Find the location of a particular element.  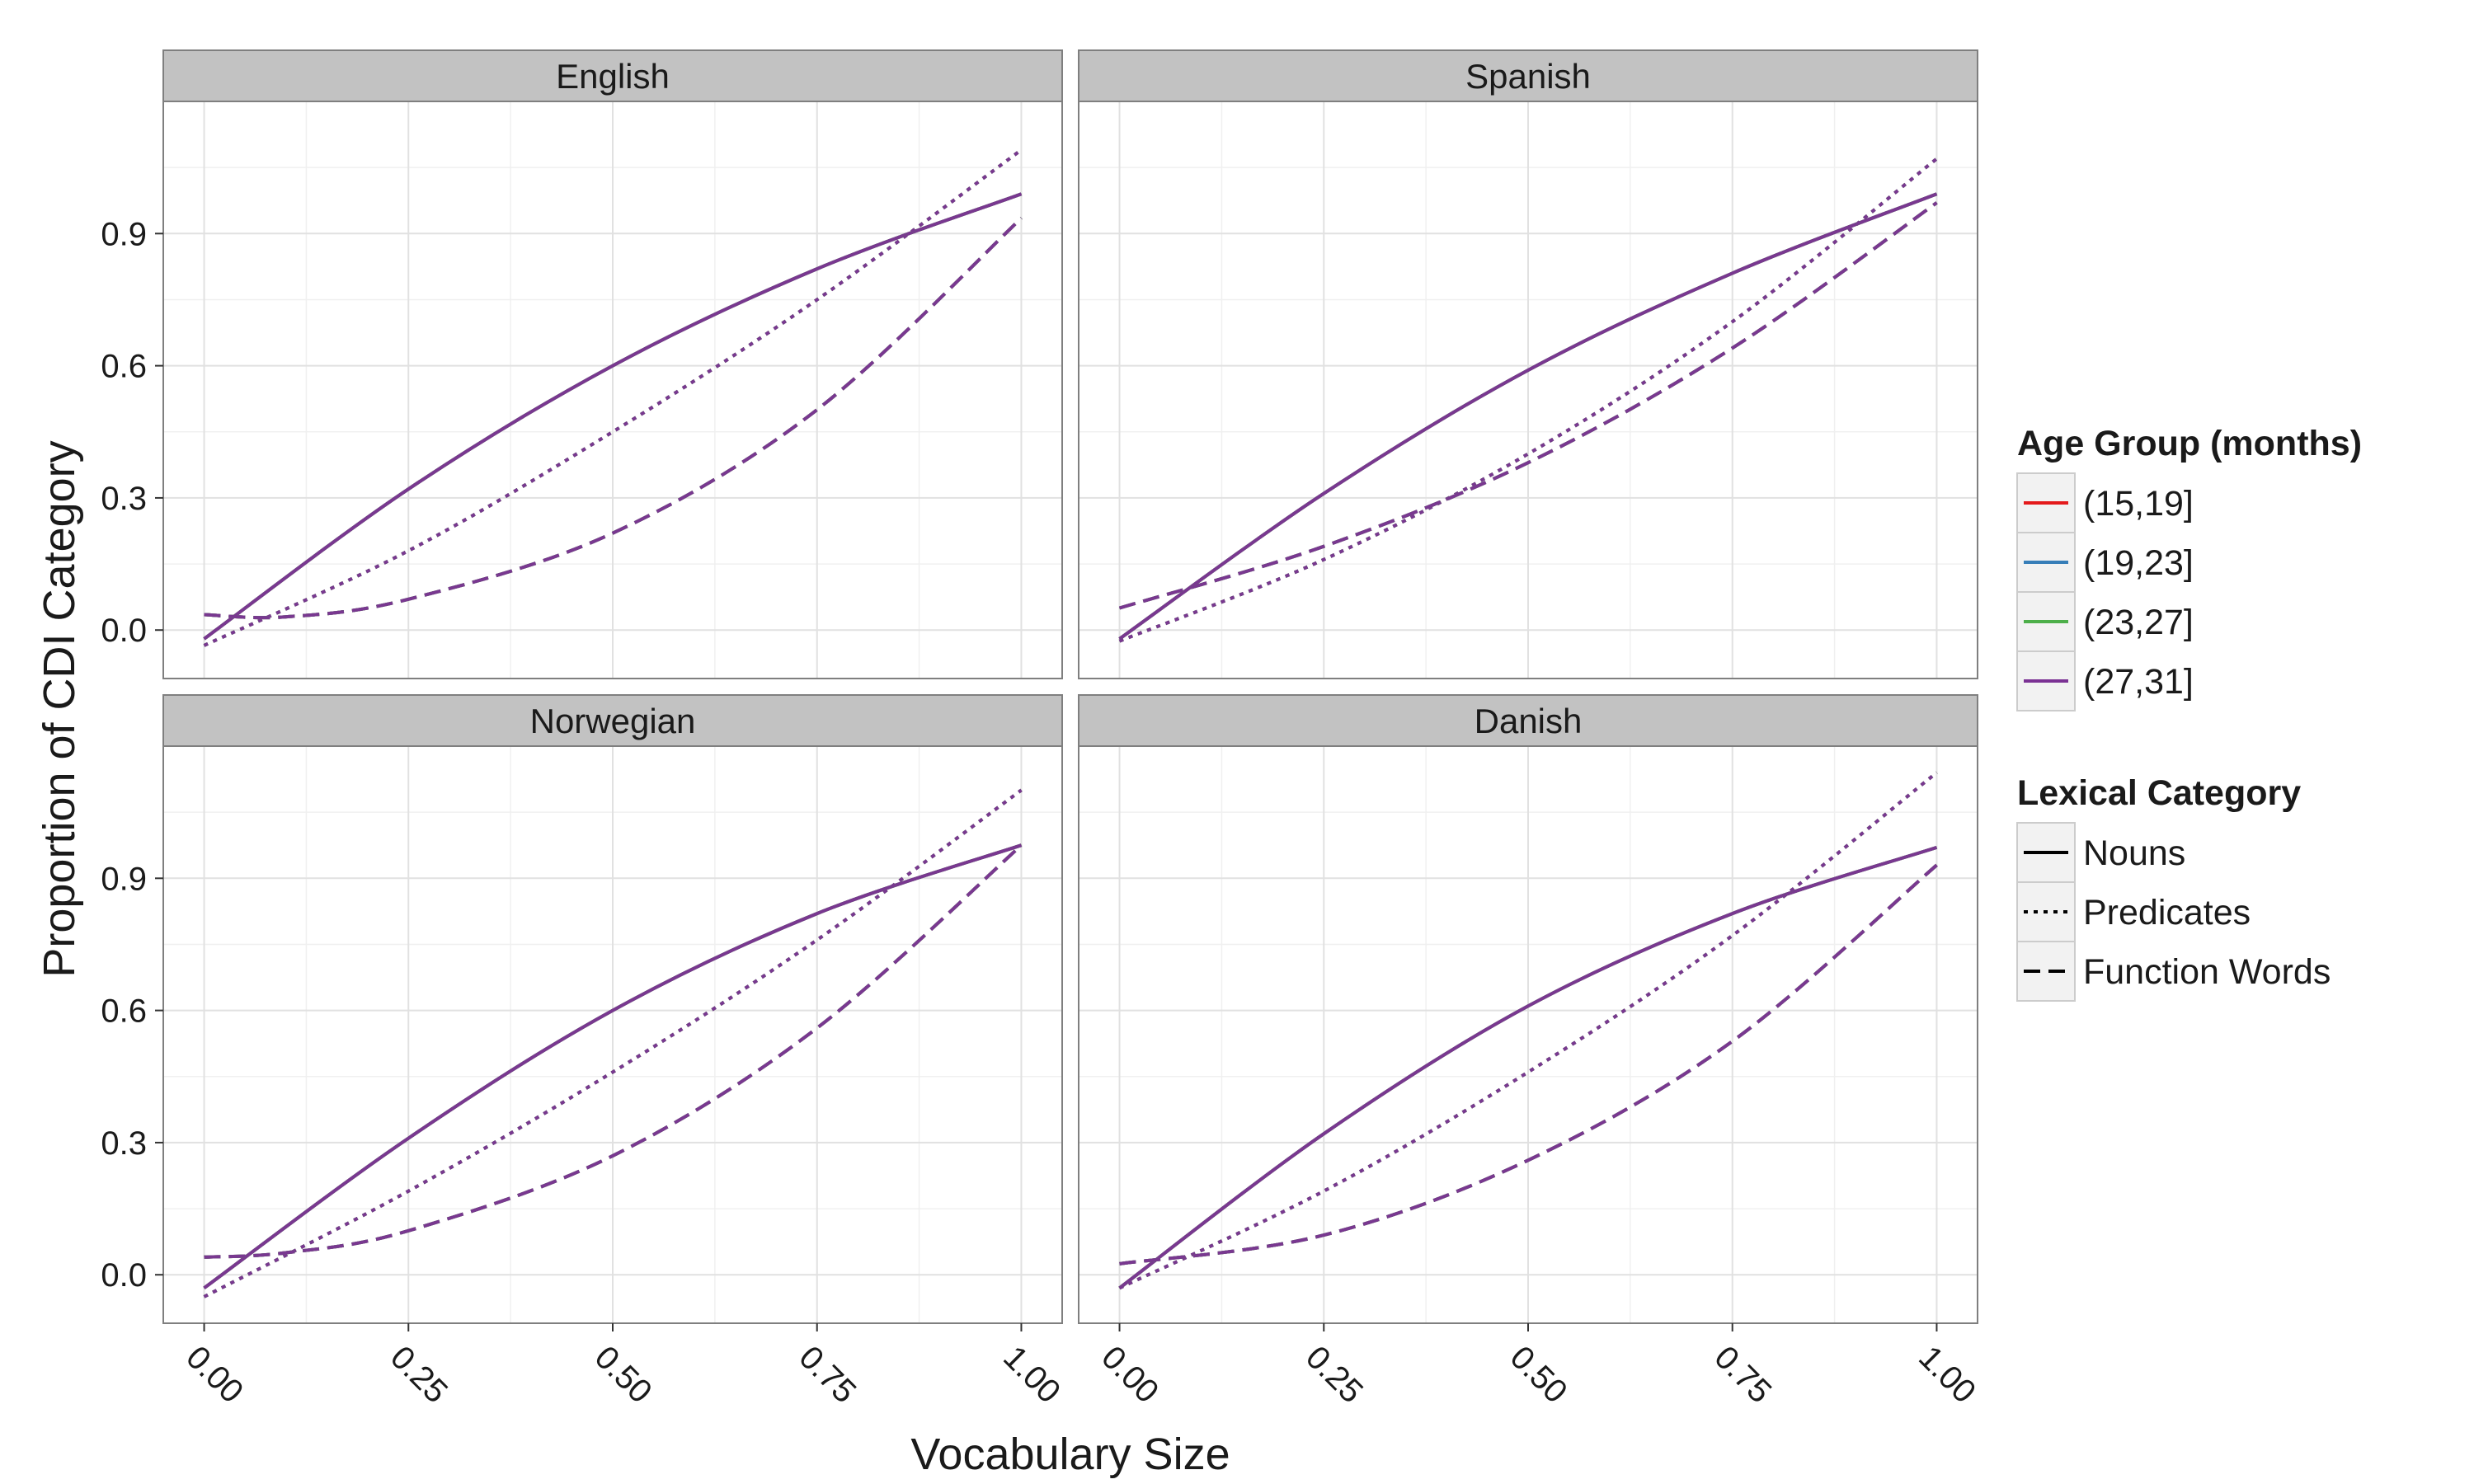

y-axis-title: Proportion of CDI Category is located at coordinates (59, 708).